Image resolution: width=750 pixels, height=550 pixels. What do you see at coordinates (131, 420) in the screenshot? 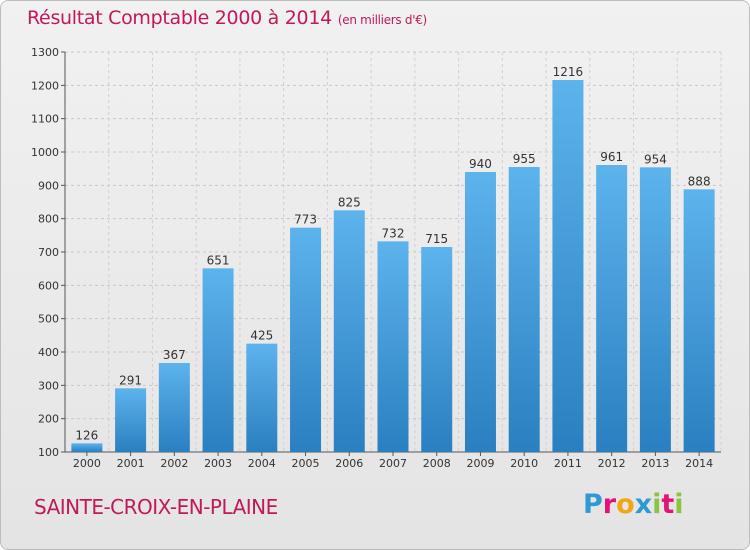
I see `bar-2001` at bounding box center [131, 420].